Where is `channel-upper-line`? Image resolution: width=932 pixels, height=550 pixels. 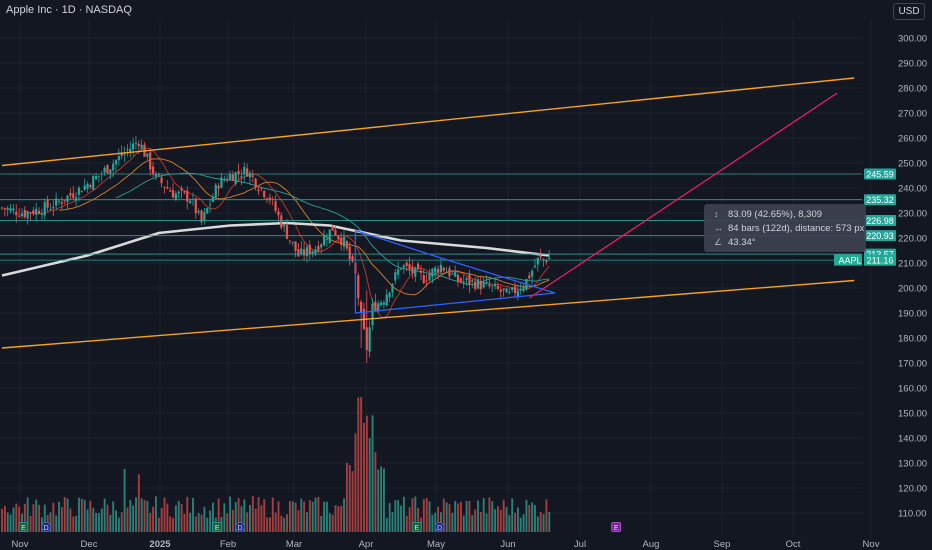
channel-upper-line is located at coordinates (428, 122).